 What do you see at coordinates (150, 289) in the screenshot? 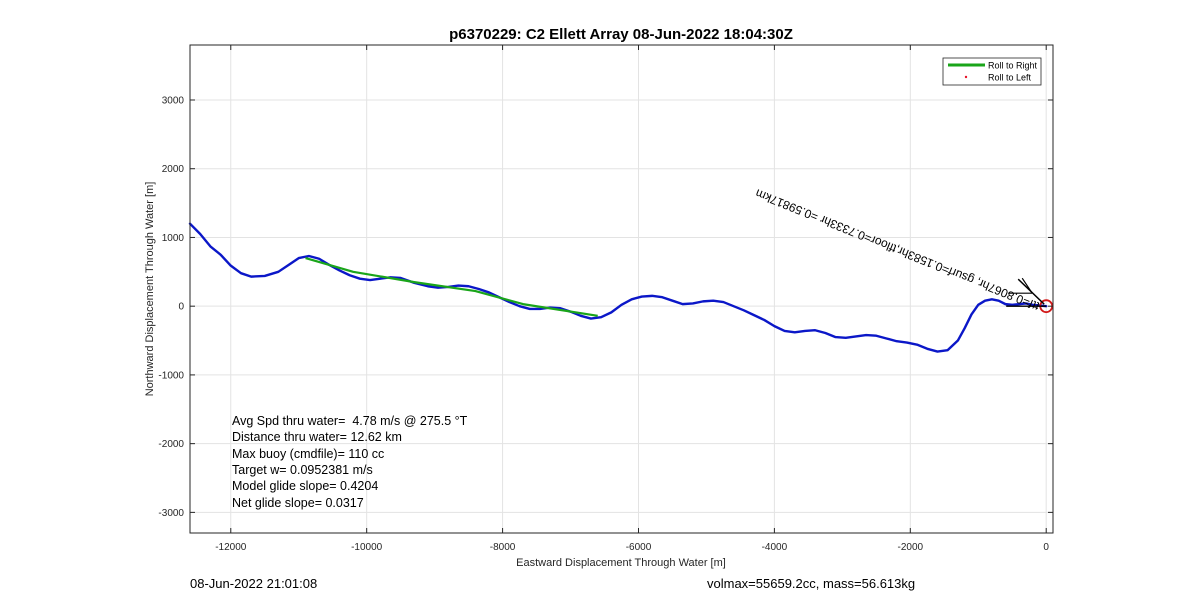
I see `y-axis-label: Northward Displacement Through Water [m]` at bounding box center [150, 289].